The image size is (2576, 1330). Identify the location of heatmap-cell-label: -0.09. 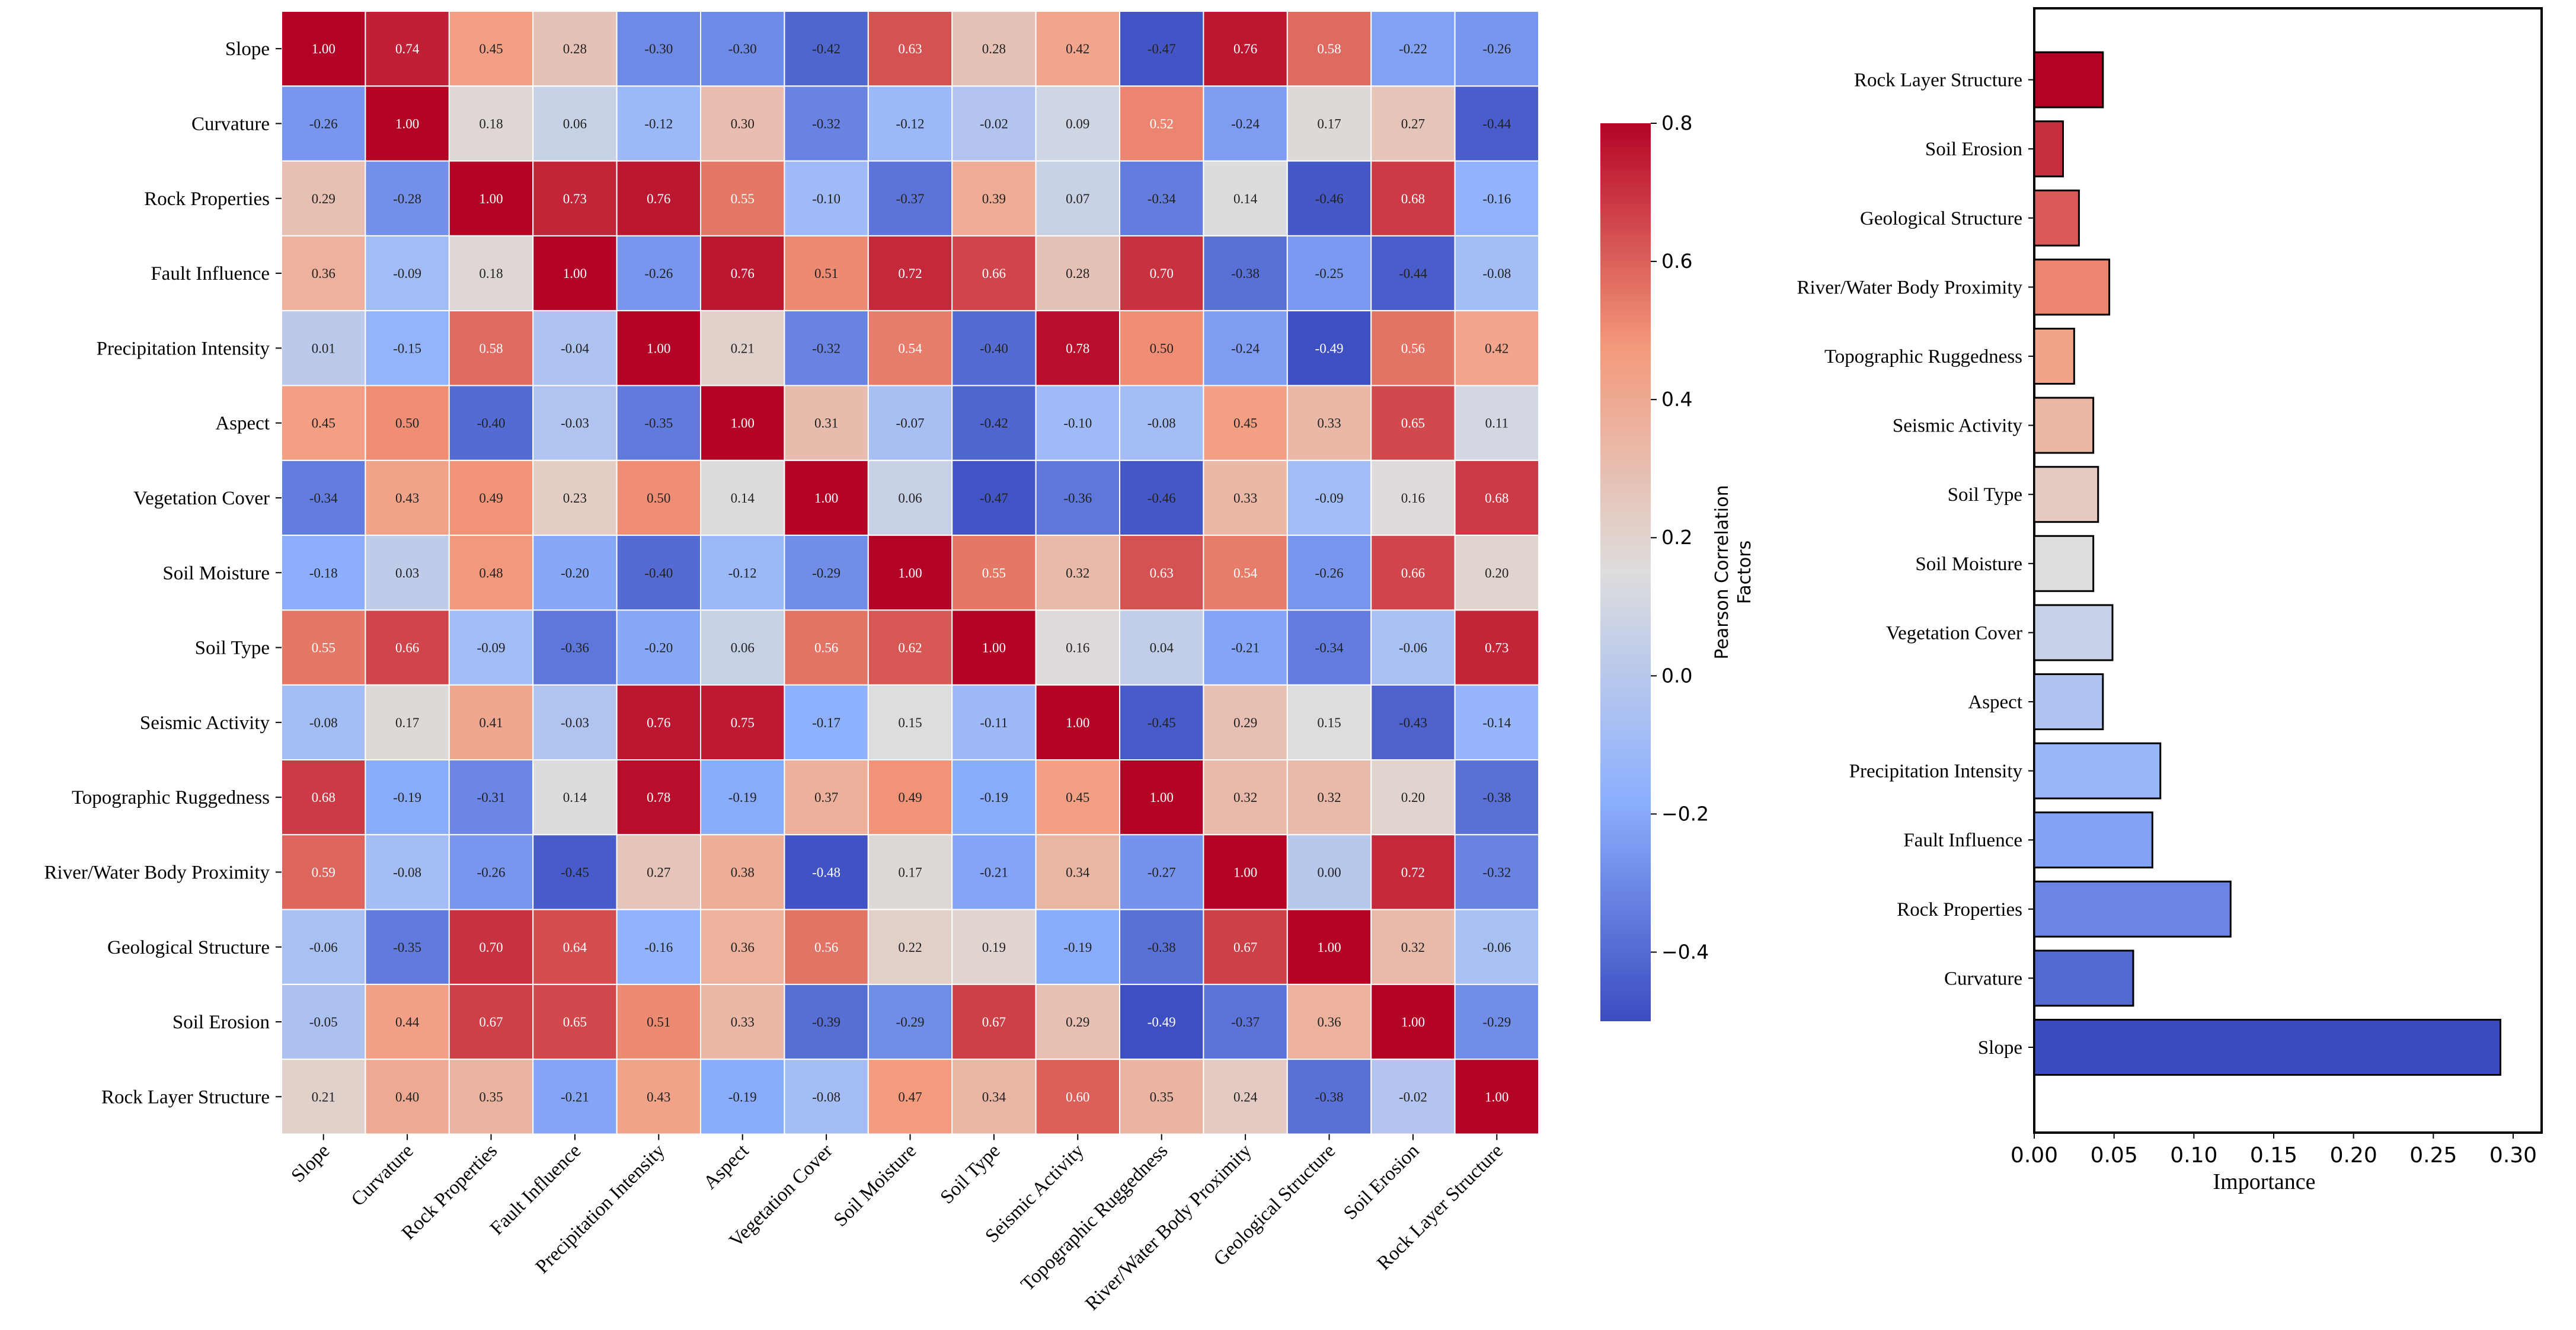
(1330, 498).